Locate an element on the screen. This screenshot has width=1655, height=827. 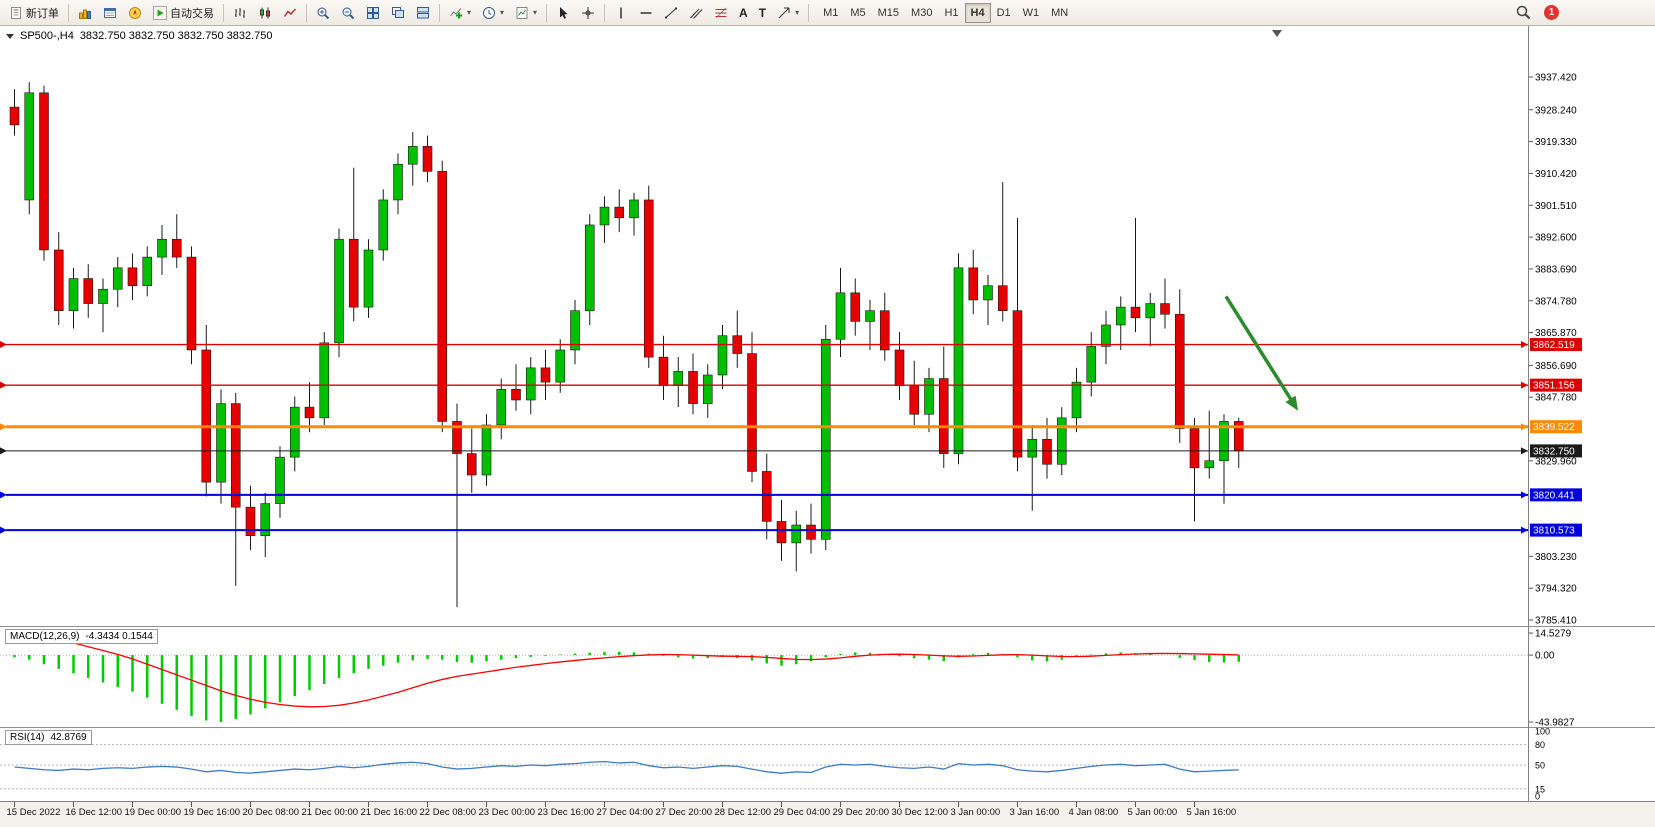
timeframe-H4: H4 is located at coordinates (977, 12).